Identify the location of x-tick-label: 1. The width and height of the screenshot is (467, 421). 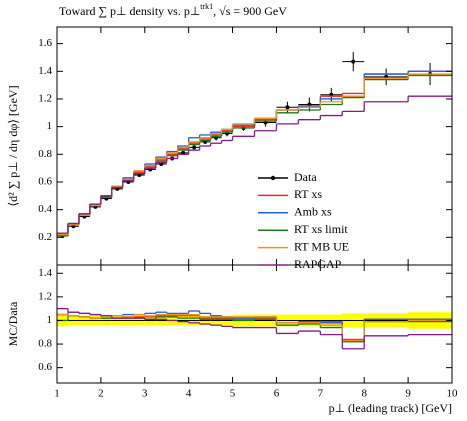
(57, 394).